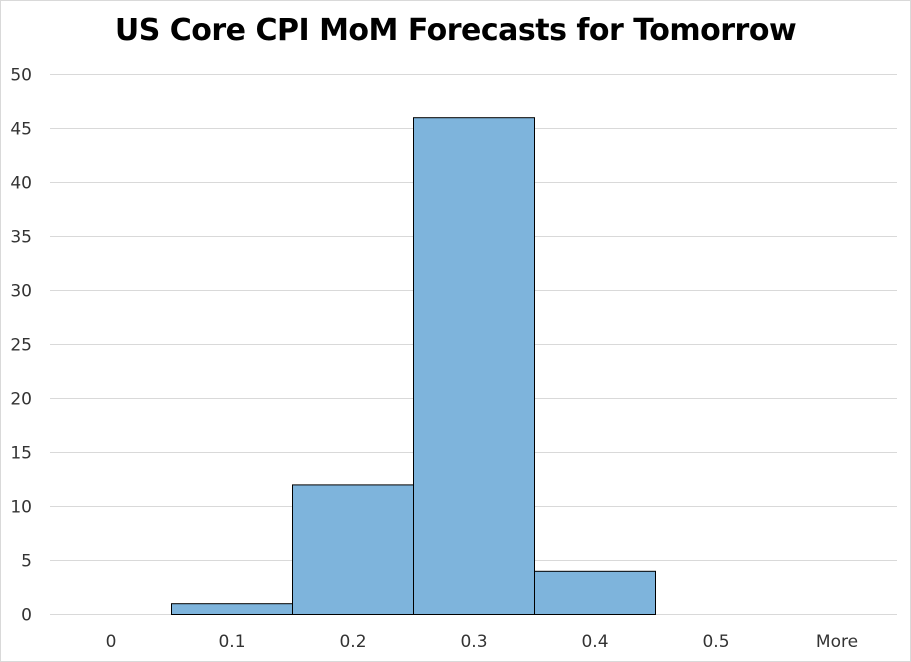  Describe the element at coordinates (26, 616) in the screenshot. I see `y-tick-label: 0` at that location.